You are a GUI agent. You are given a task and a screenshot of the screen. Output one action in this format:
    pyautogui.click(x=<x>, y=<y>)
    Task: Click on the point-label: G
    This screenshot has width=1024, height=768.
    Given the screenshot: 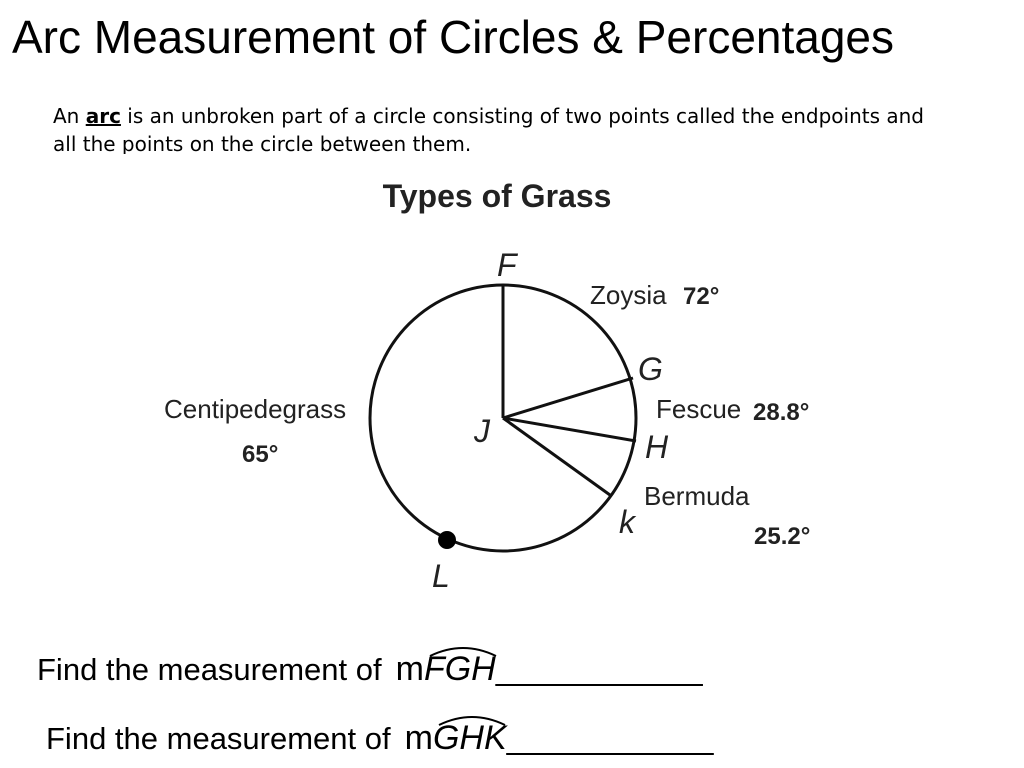 What is the action you would take?
    pyautogui.click(x=650, y=369)
    